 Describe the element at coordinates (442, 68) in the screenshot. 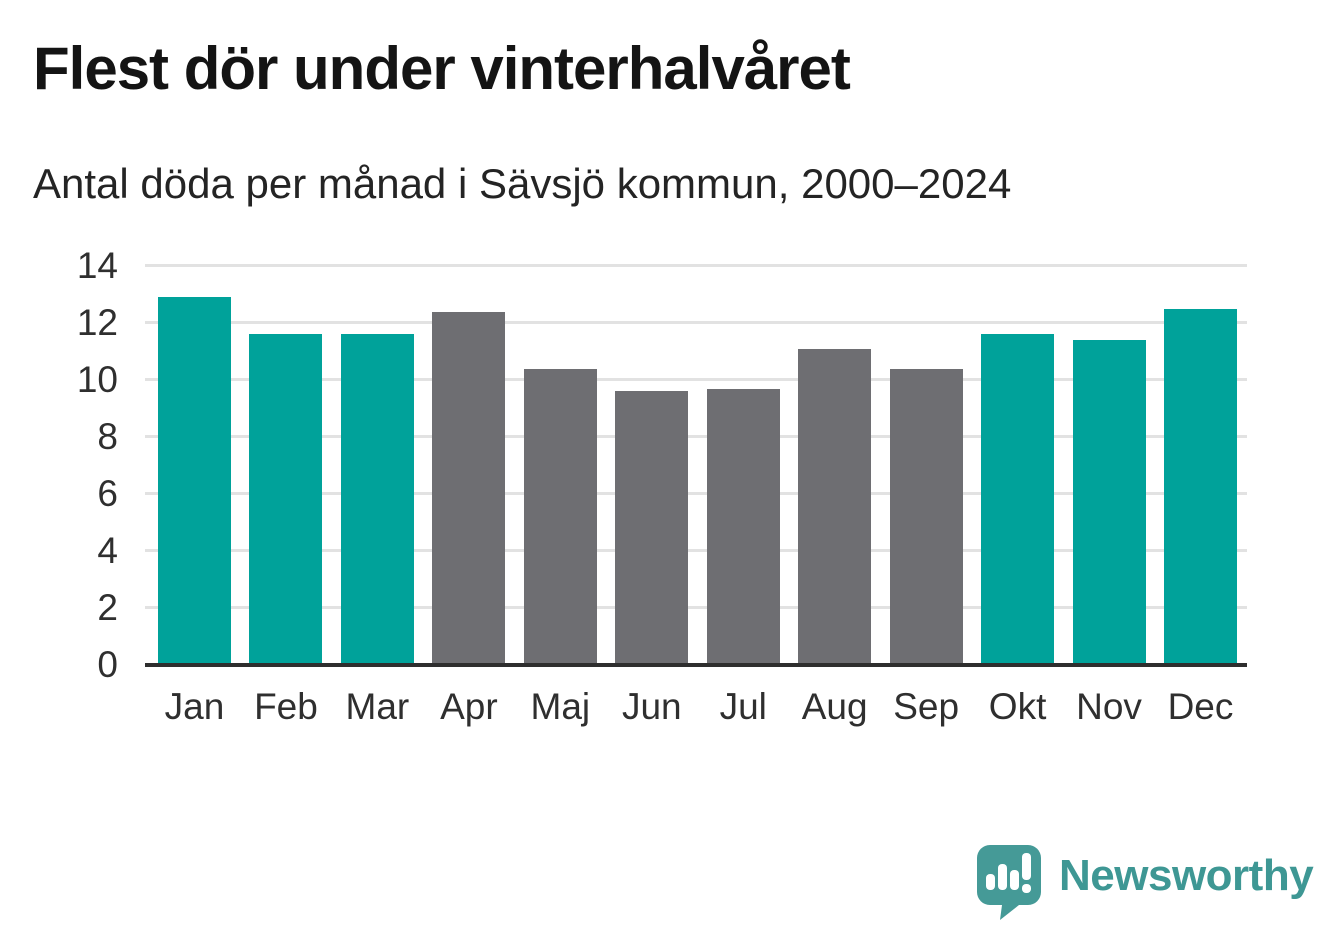

I see `page-title: Flest dör under vinterhalvåret` at that location.